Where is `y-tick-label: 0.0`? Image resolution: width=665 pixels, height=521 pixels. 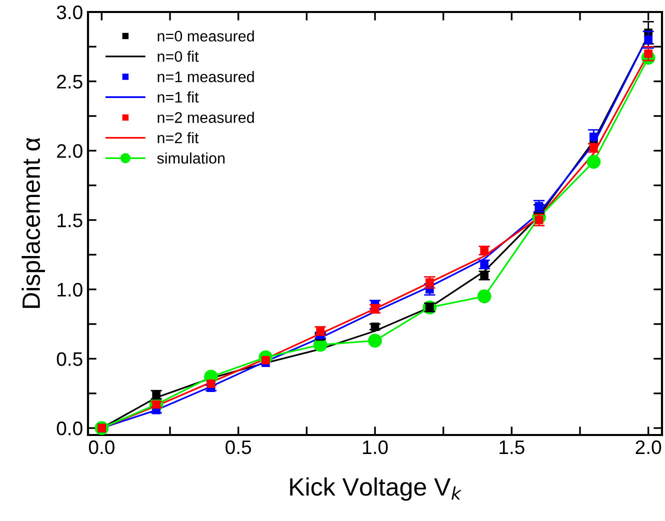 y-tick-label: 0.0 is located at coordinates (69, 429).